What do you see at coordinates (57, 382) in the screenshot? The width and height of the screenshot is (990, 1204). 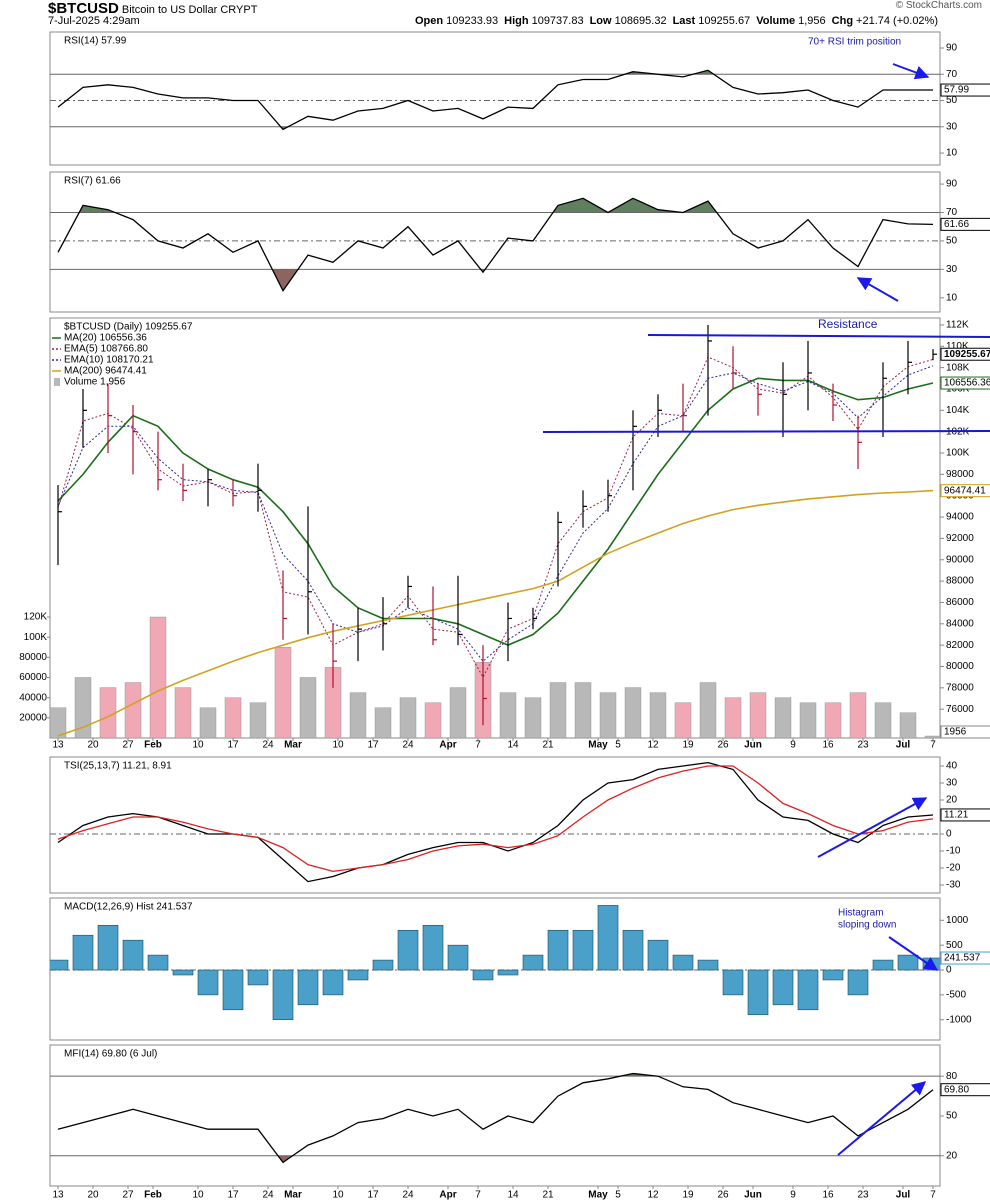 I see `legend-swatch` at bounding box center [57, 382].